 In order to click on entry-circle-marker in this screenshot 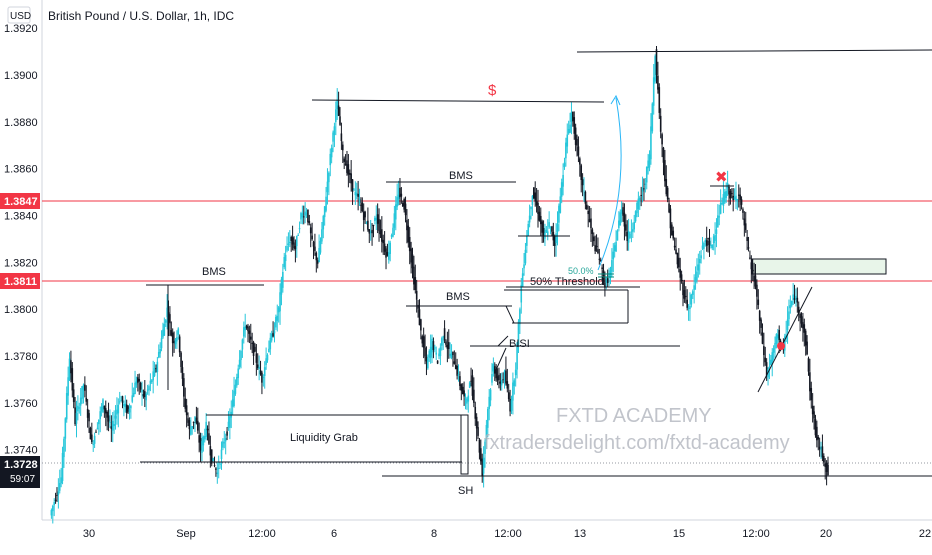, I will do `click(781, 346)`.